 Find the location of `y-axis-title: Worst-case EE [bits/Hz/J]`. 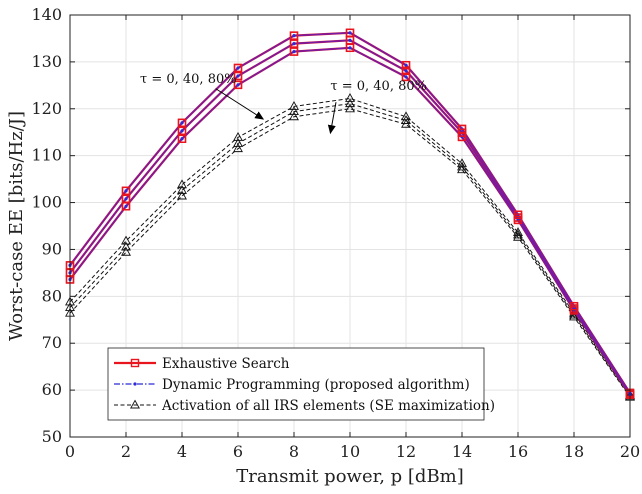

y-axis-title: Worst-case EE [bits/Hz/J] is located at coordinates (16, 226).